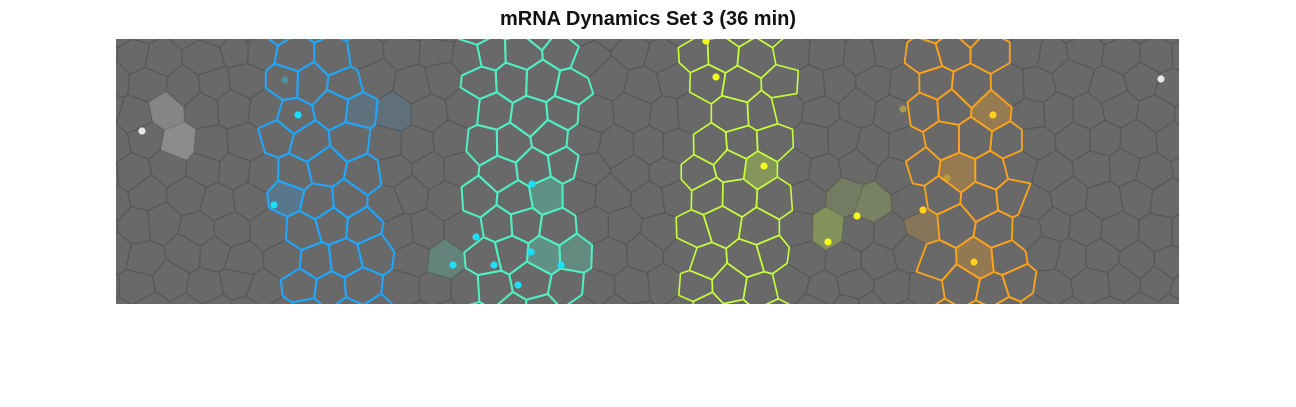 The height and width of the screenshot is (407, 1296). I want to click on stripe-4-cell, so click(1008, 299).